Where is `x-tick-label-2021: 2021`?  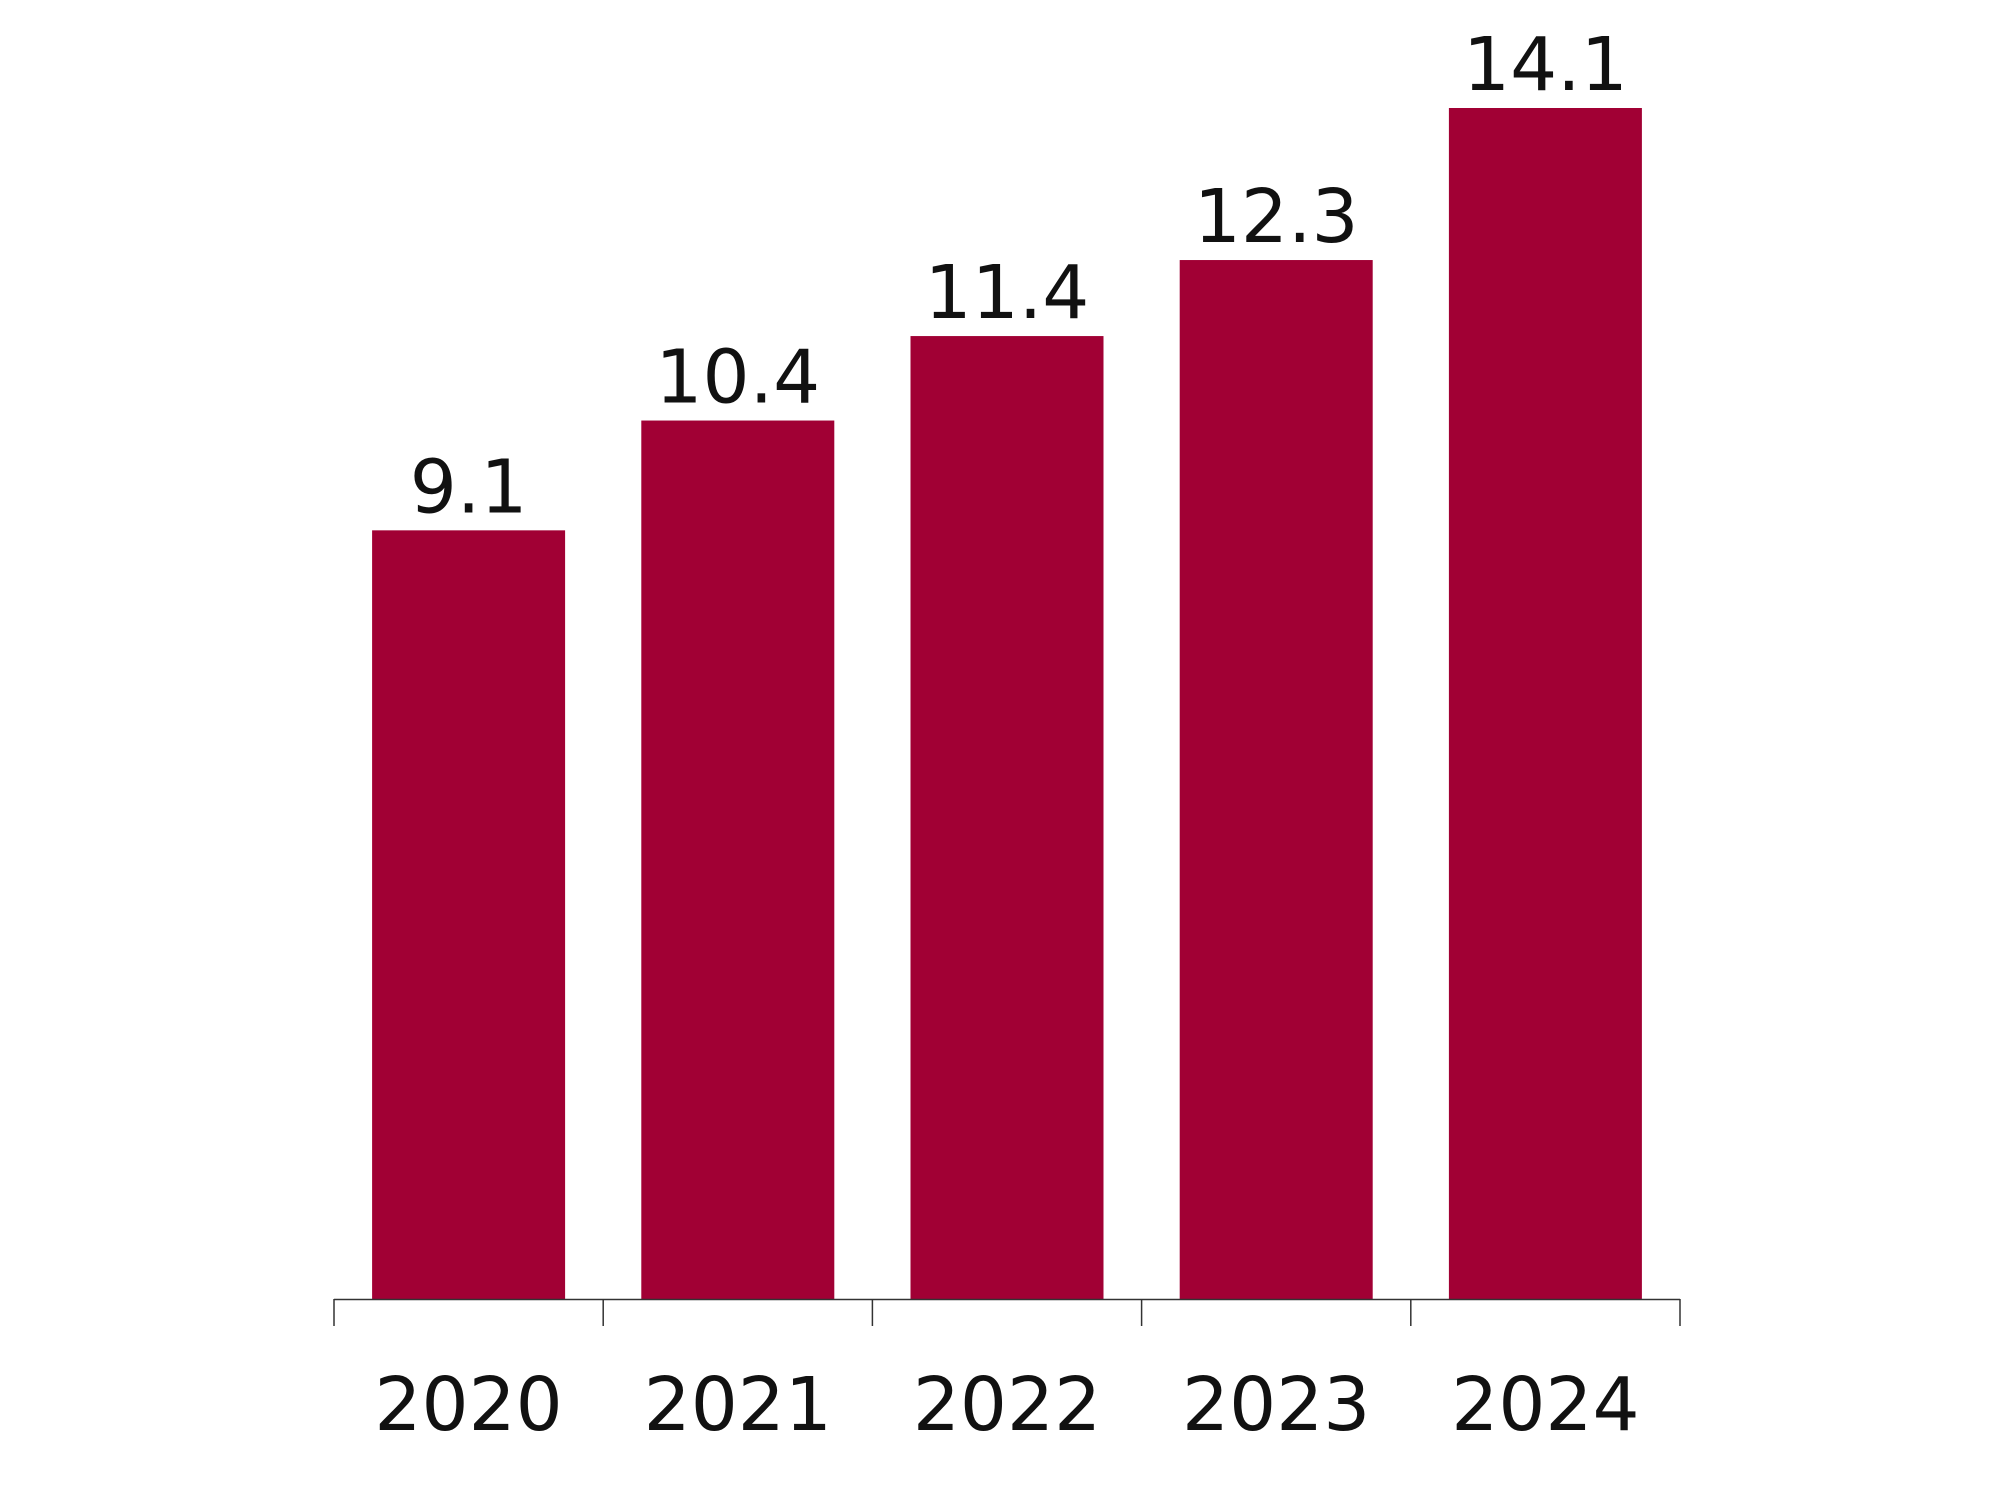 x-tick-label-2021: 2021 is located at coordinates (738, 1405).